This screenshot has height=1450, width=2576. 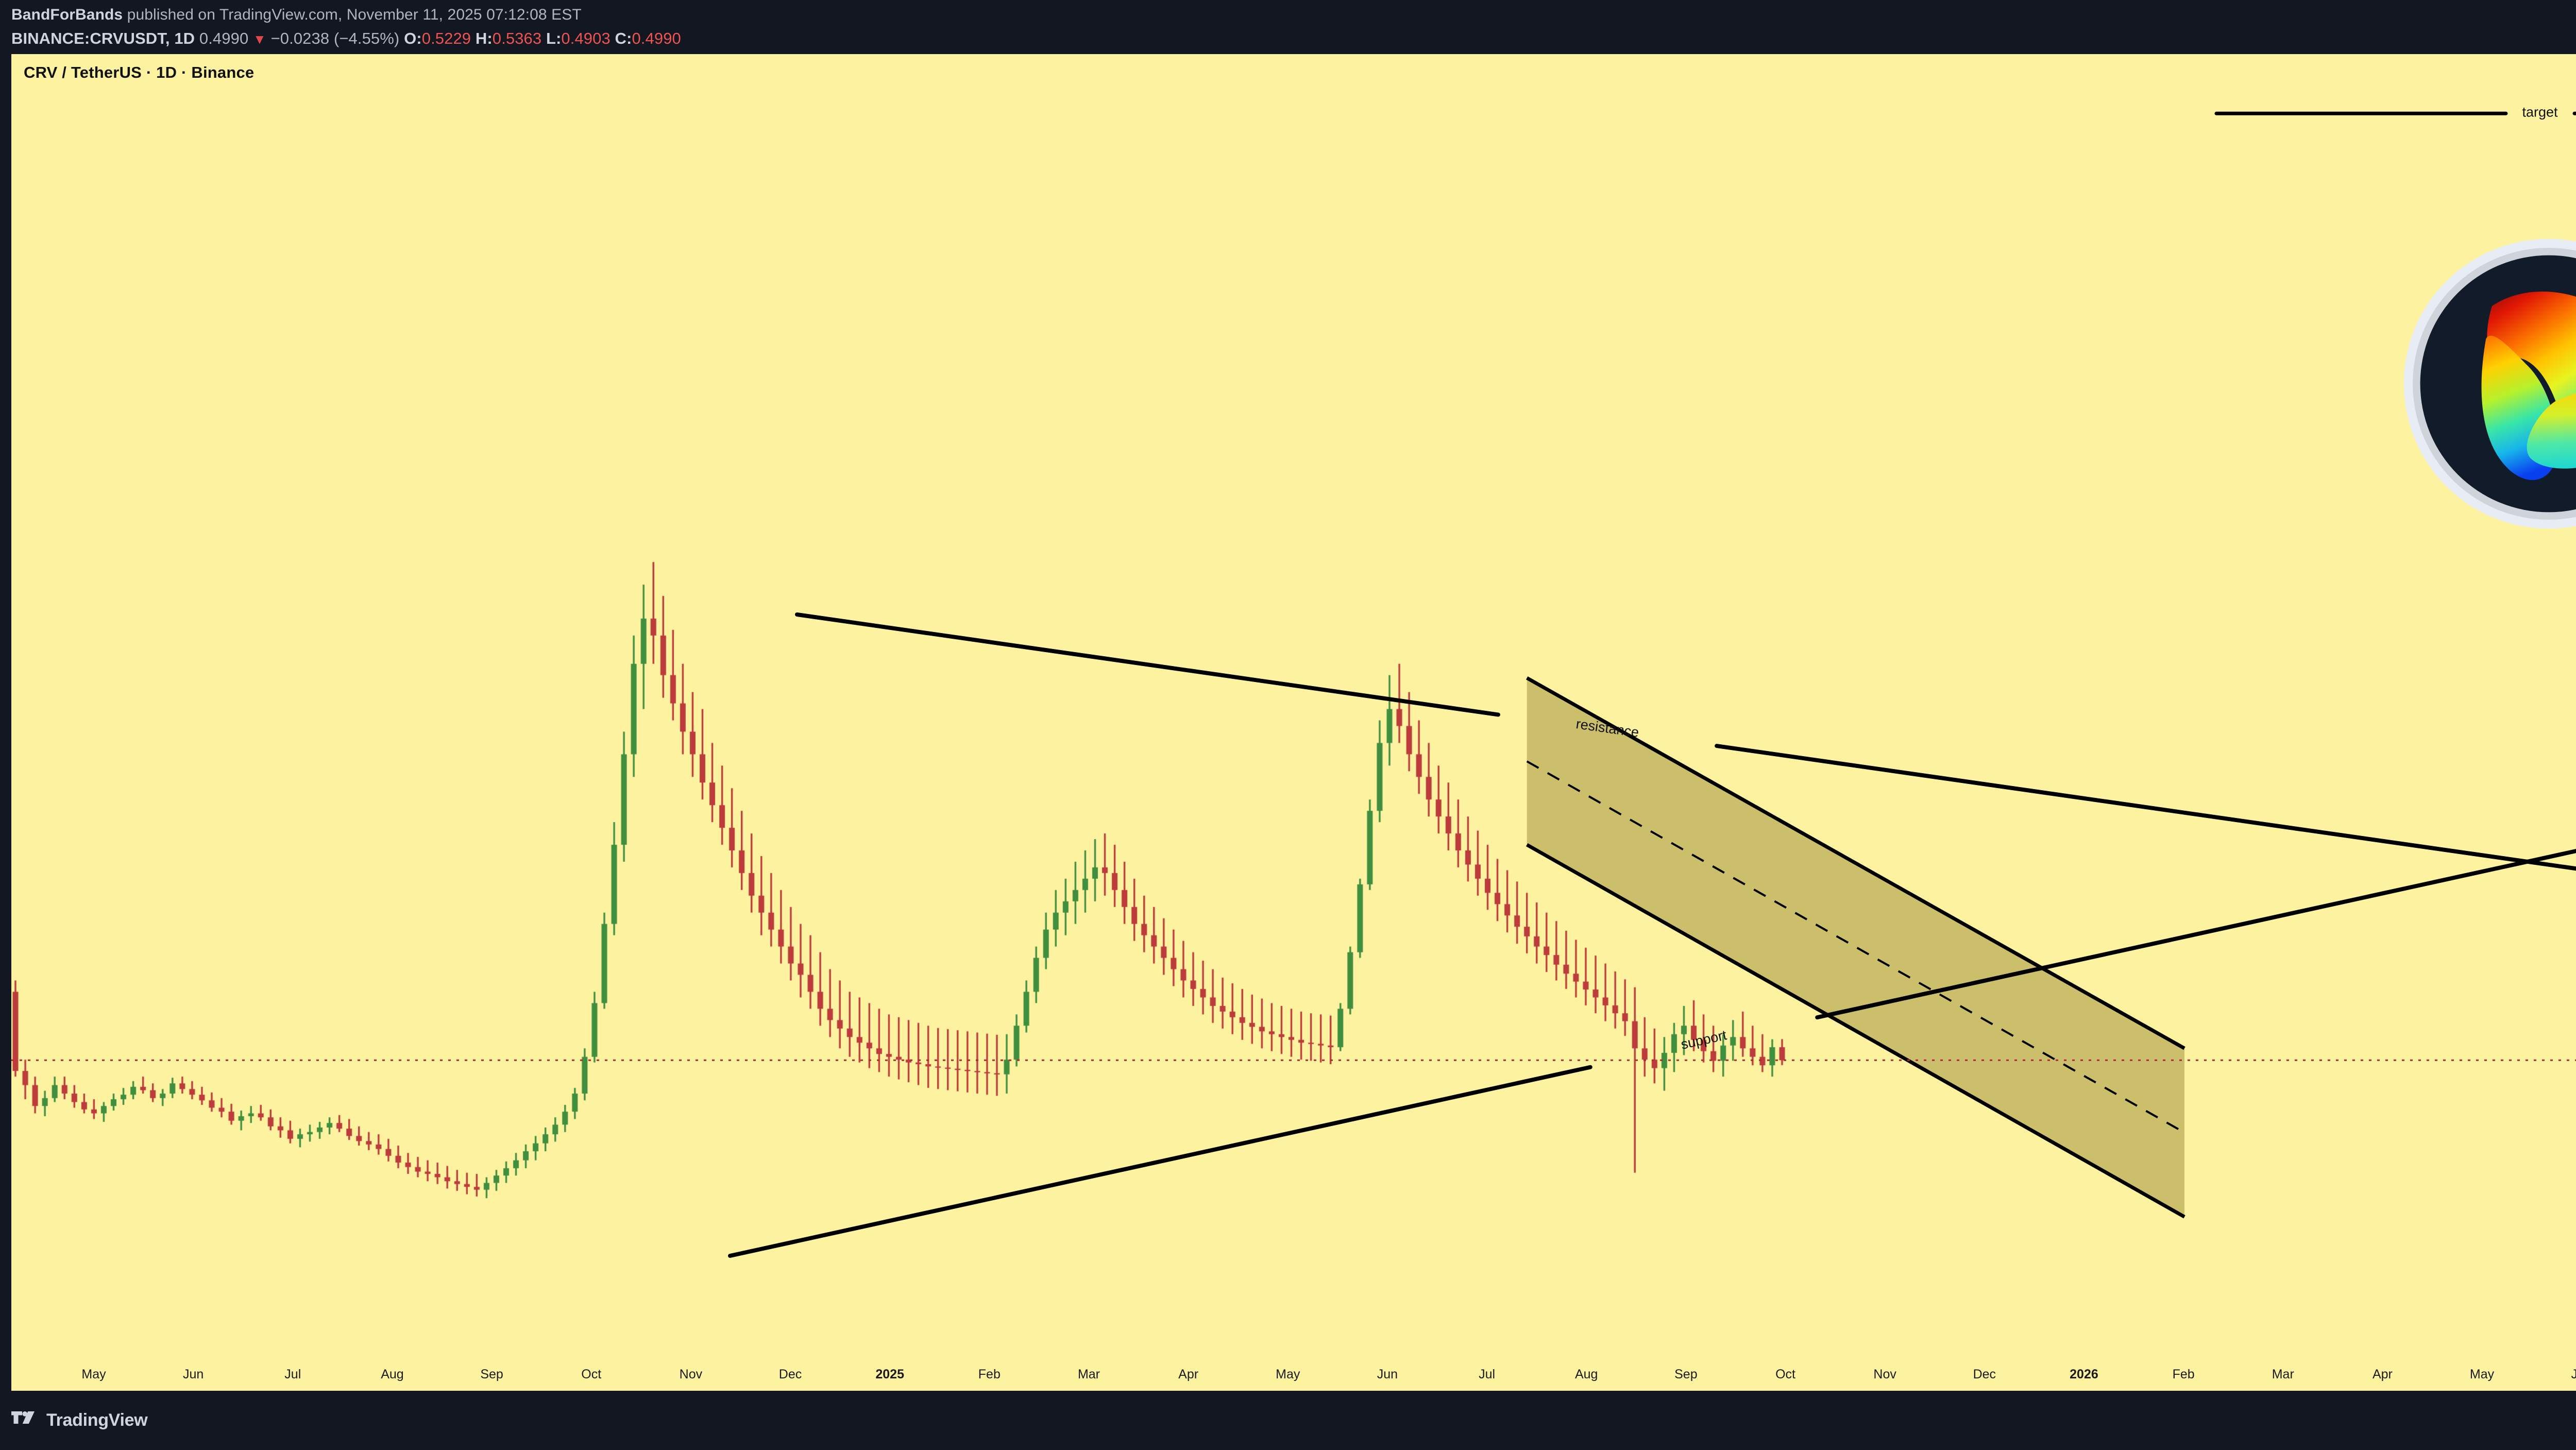 What do you see at coordinates (2195, 930) in the screenshot?
I see `support-trendline-right` at bounding box center [2195, 930].